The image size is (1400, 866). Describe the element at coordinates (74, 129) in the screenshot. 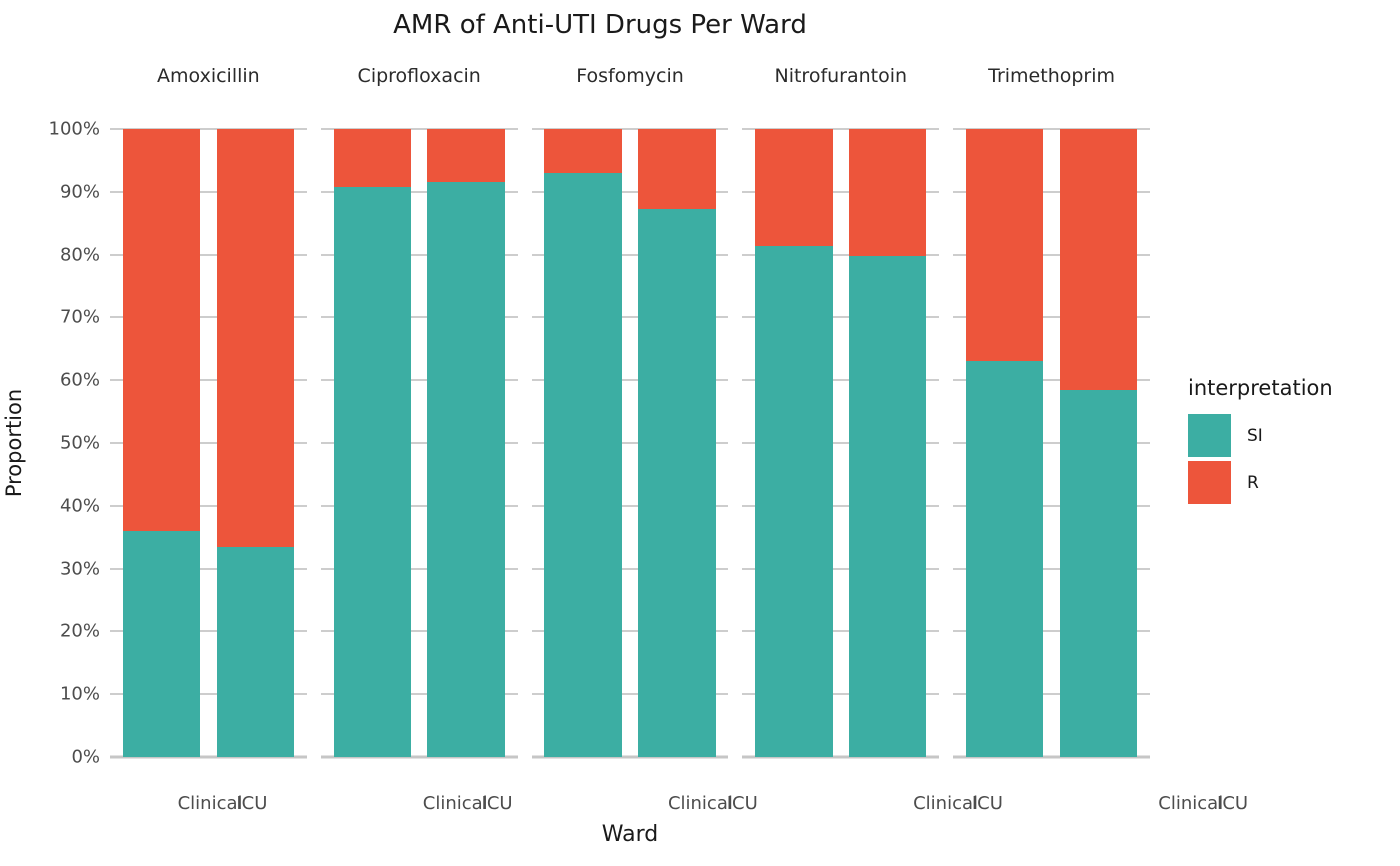

I see `y-tick-label: 100%` at that location.